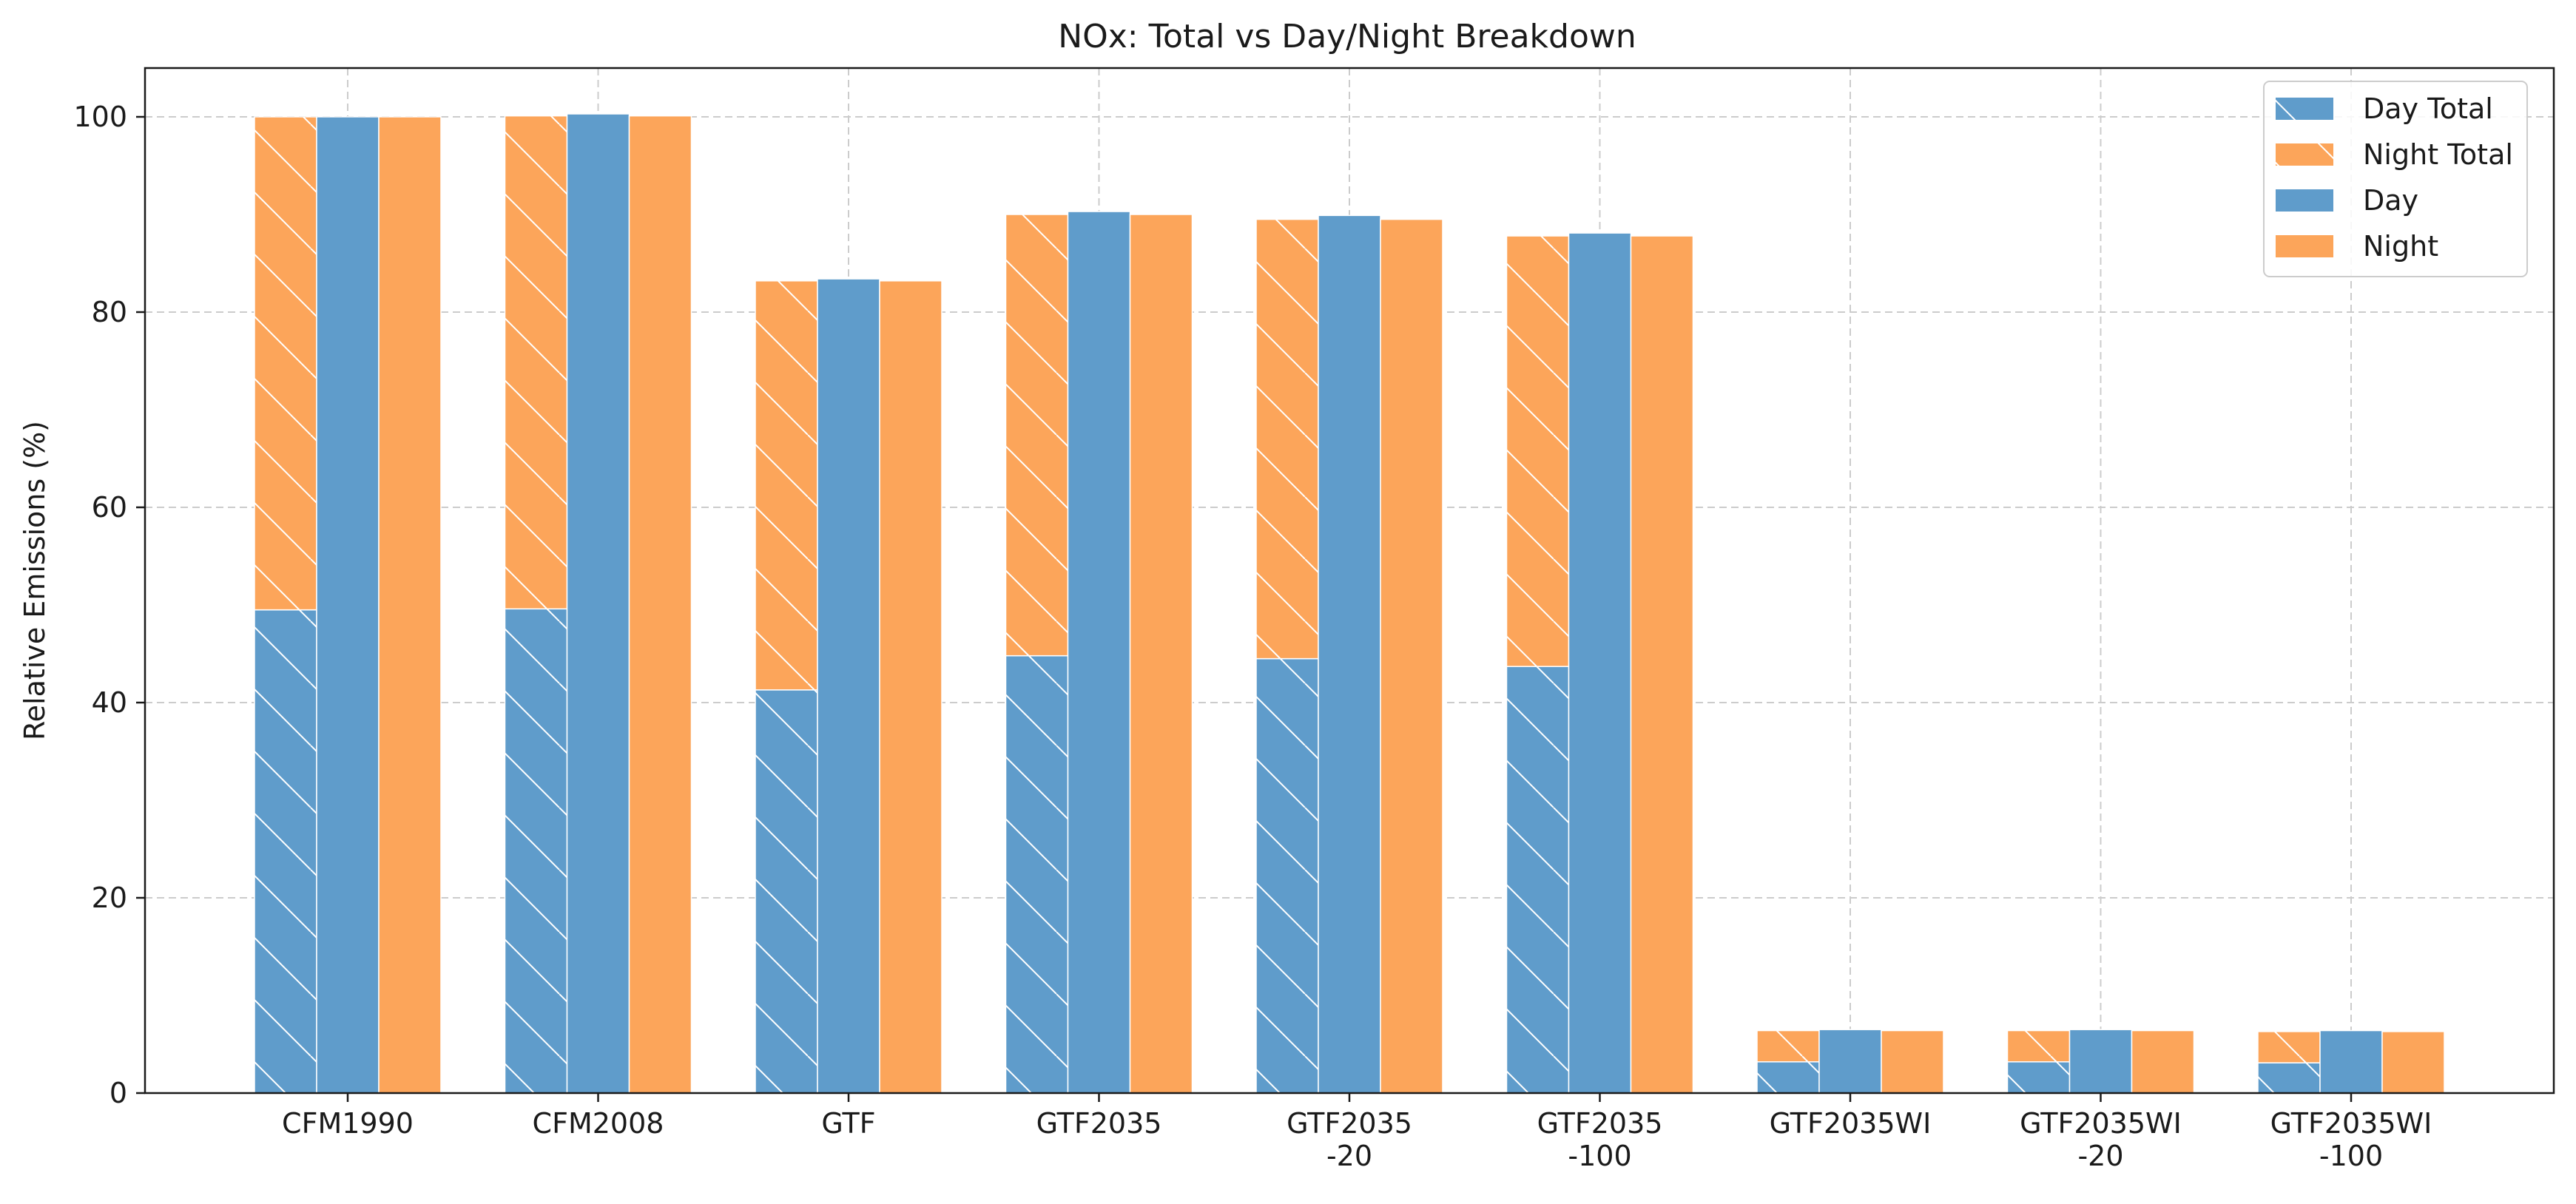  What do you see at coordinates (1851, 1123) in the screenshot?
I see `x-tick-label-6-0: GTF2035WI` at bounding box center [1851, 1123].